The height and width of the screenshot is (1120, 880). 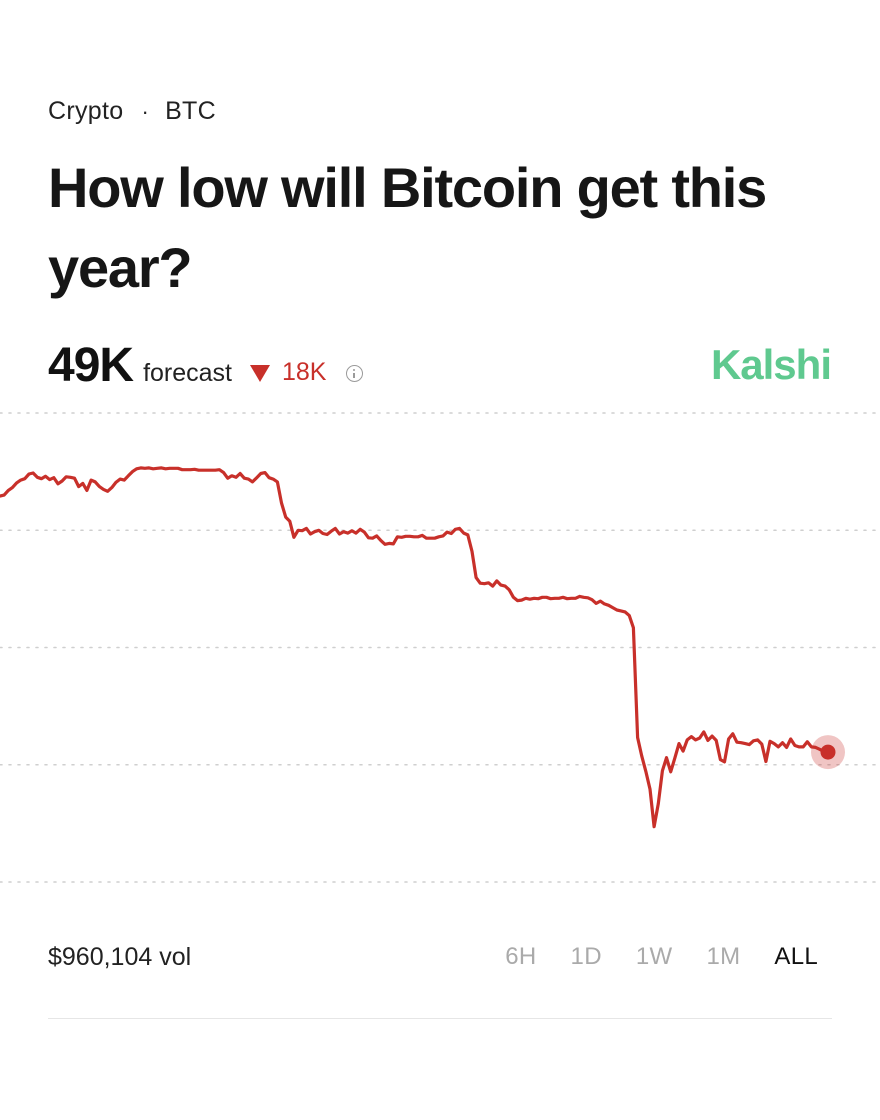 I want to click on forecast-row: 49K forecast 18K, so click(x=206, y=365).